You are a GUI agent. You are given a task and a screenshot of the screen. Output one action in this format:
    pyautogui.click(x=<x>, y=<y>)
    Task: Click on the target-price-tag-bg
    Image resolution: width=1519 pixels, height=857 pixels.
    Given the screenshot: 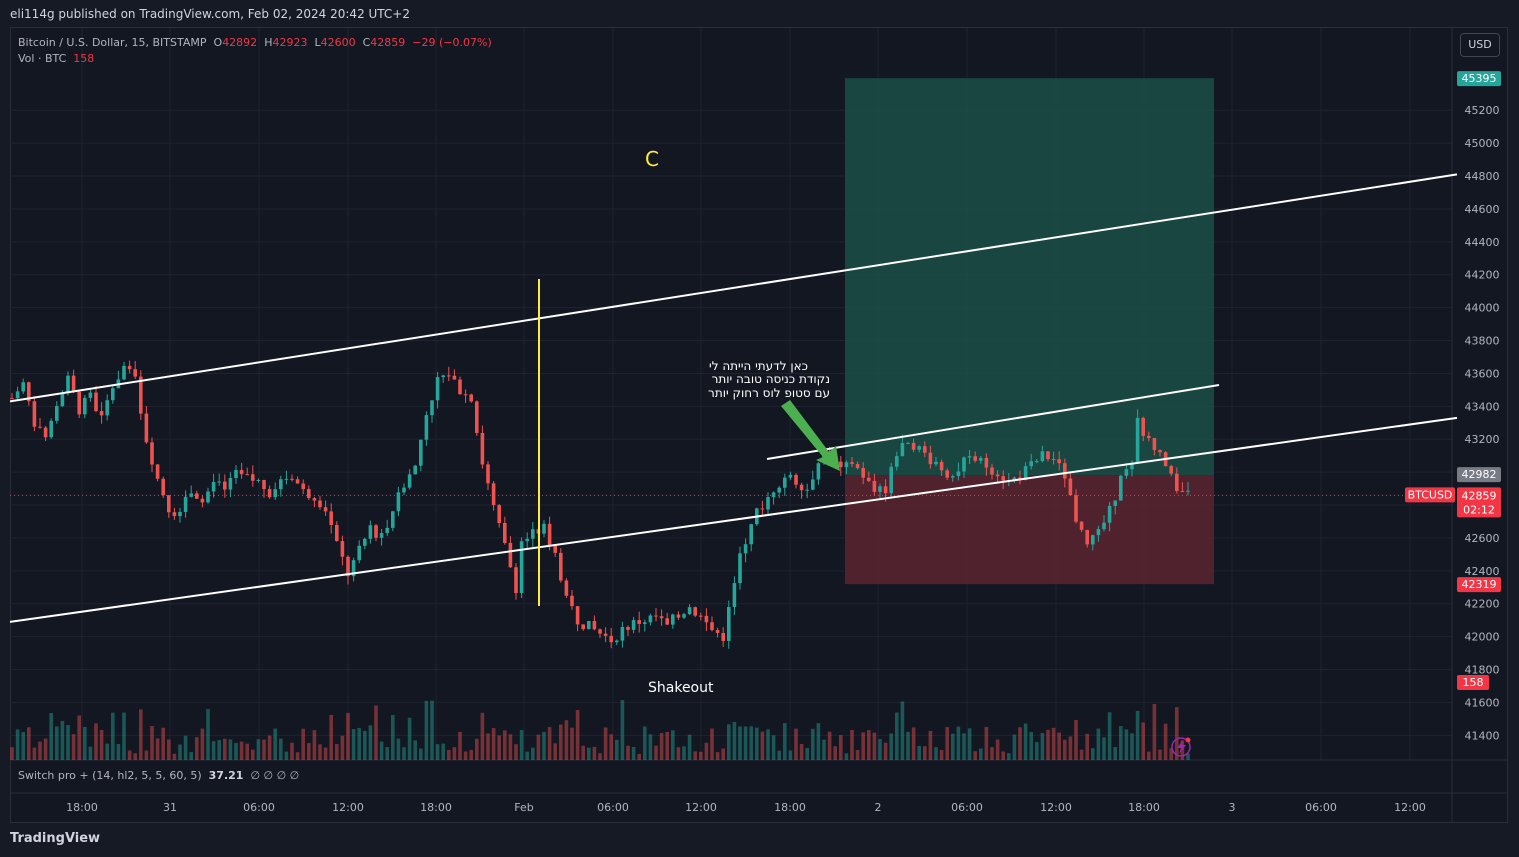 What is the action you would take?
    pyautogui.click(x=1479, y=79)
    